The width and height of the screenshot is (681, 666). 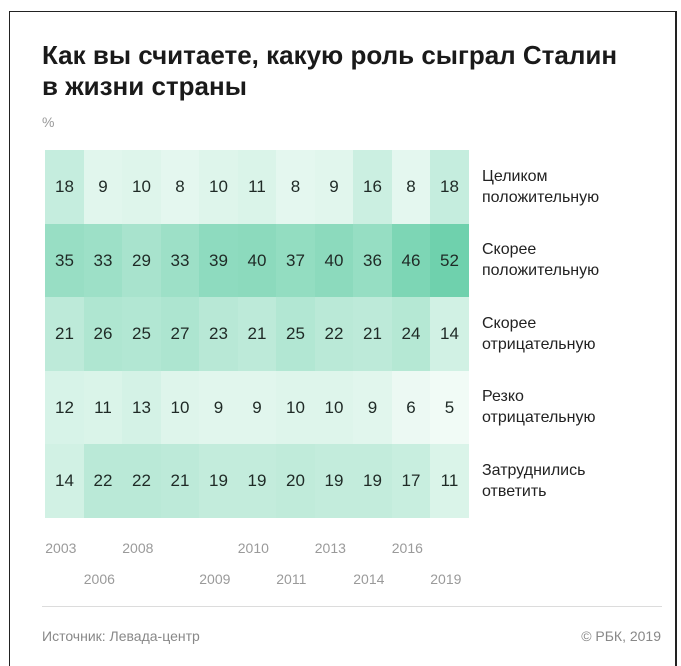 I want to click on heatmap-cell: 16, so click(x=372, y=187).